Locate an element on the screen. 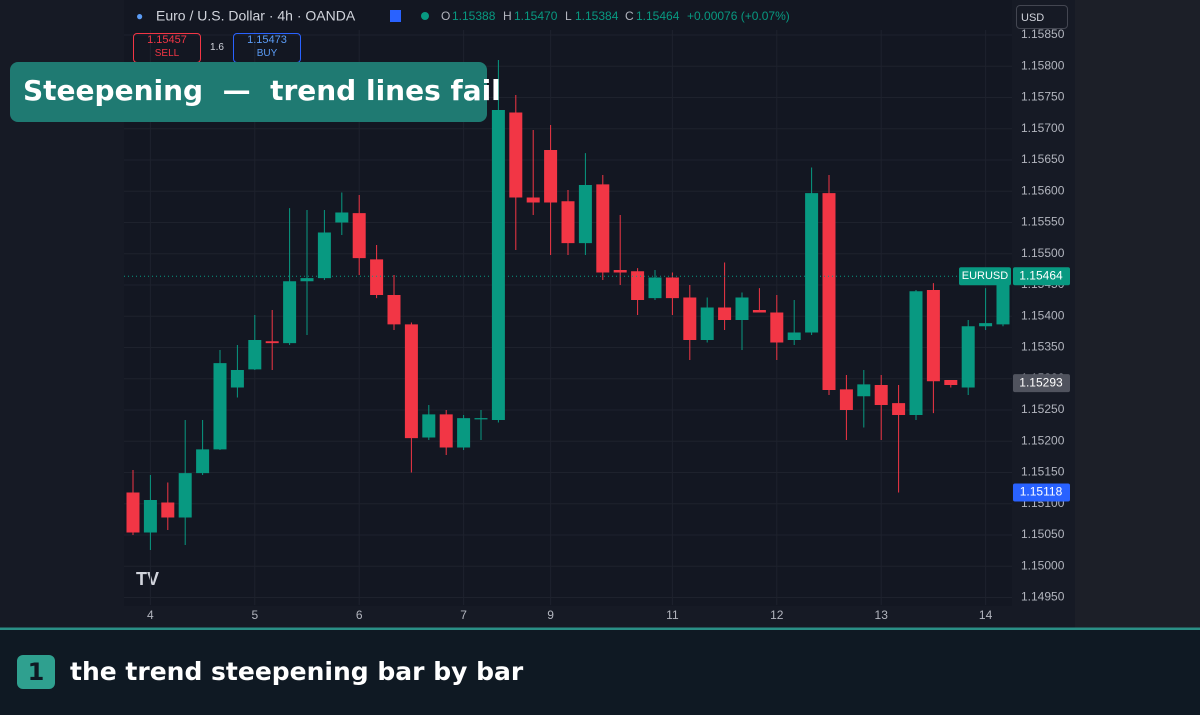  l-value: 1.15384 is located at coordinates (597, 16).